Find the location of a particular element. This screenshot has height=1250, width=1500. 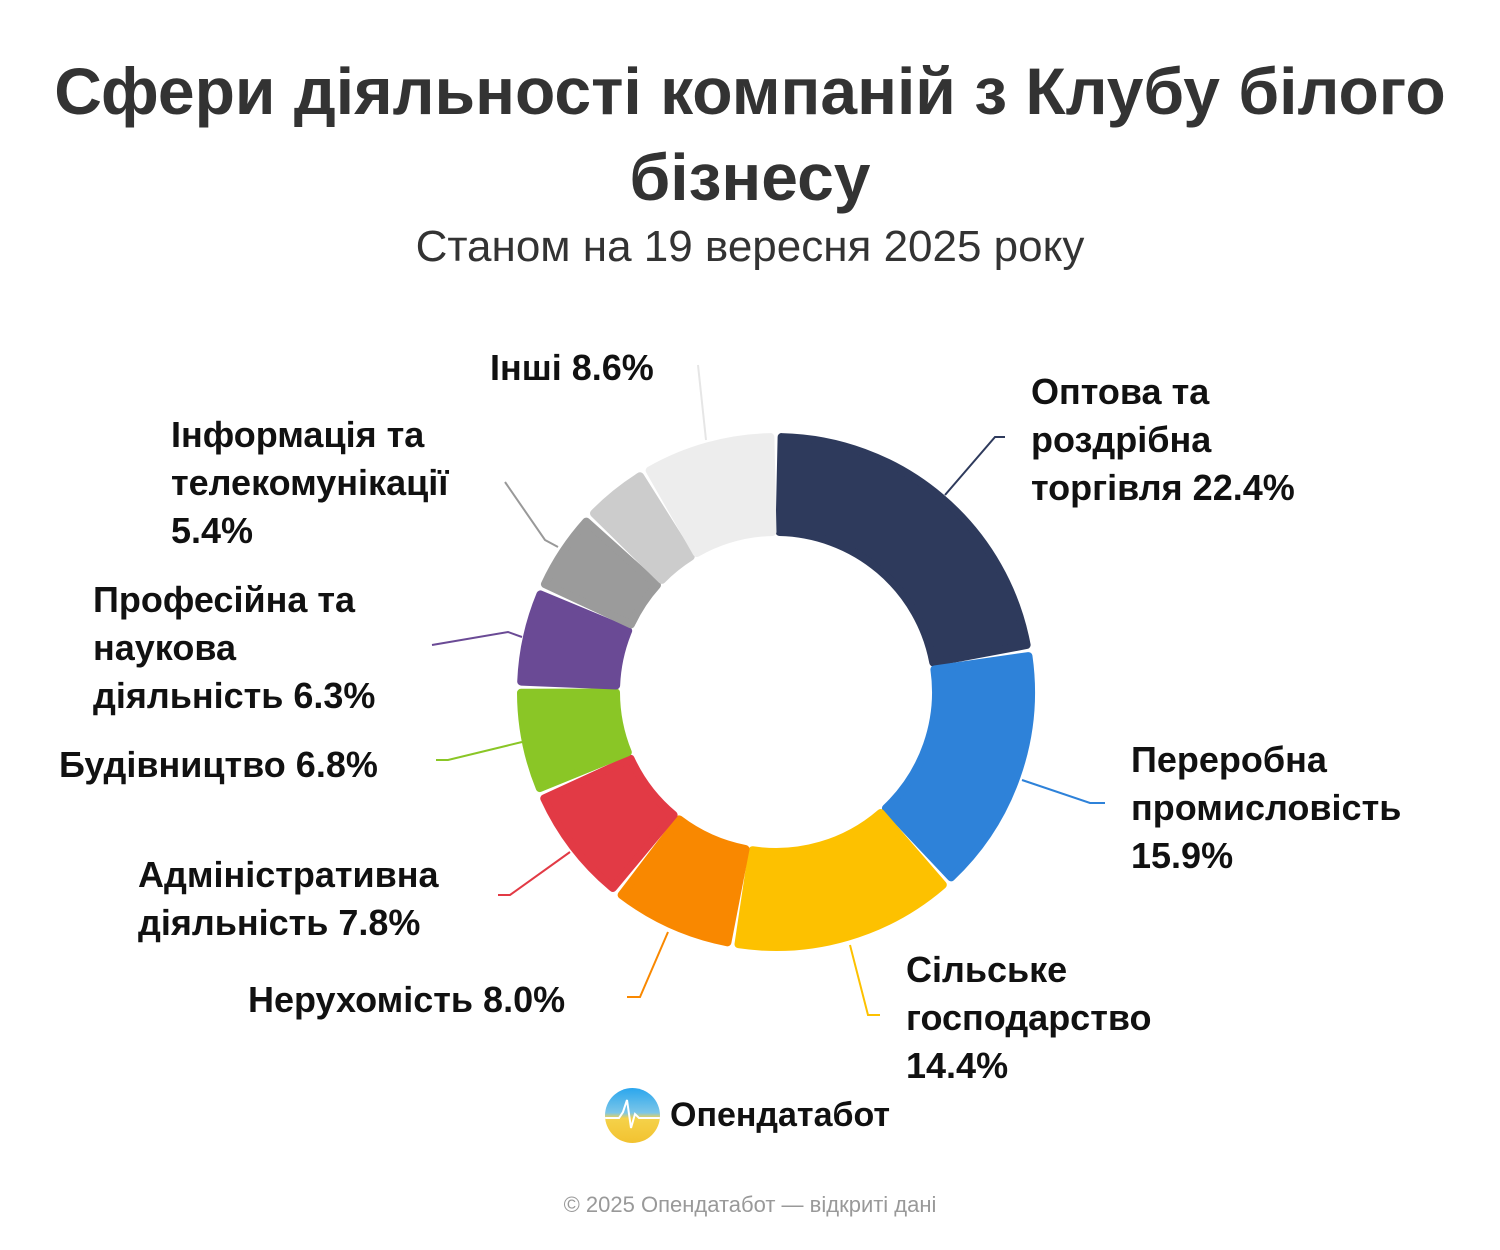

brand-logo: Опендатабот is located at coordinates (747, 1115).